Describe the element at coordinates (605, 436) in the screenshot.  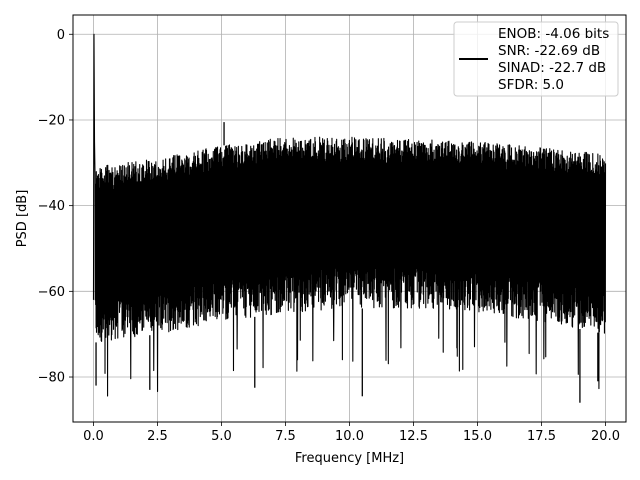
I see `x-tick-label: 20.0` at that location.